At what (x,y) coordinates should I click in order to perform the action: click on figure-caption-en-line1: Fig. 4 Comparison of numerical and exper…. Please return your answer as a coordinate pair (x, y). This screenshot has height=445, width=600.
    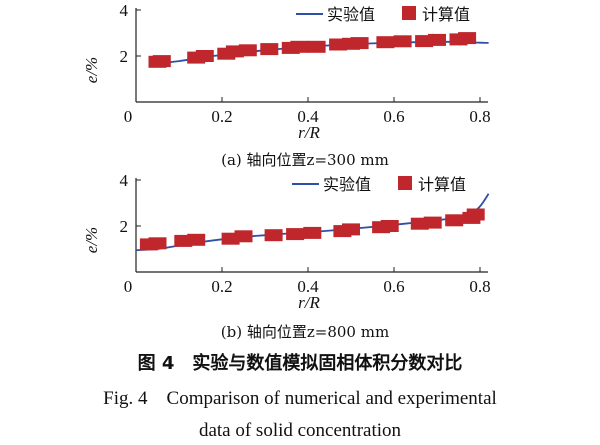
    Looking at the image, I should click on (300, 398).